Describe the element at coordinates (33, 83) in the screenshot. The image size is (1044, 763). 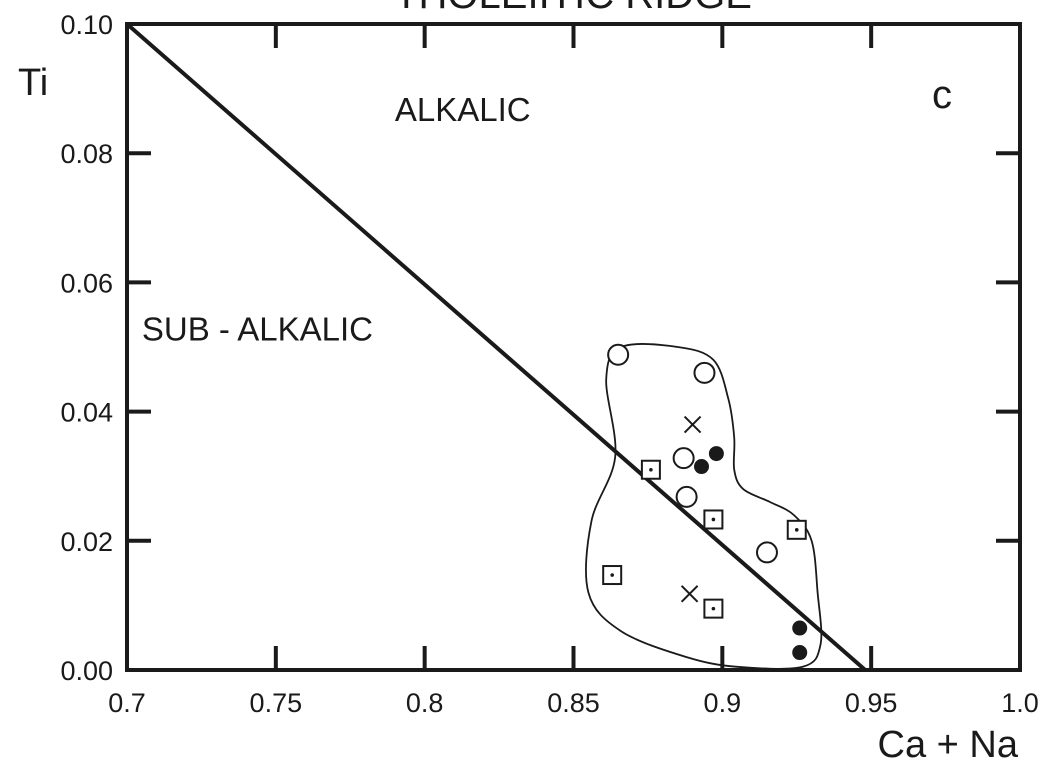
I see `y-axis-label: Ti` at that location.